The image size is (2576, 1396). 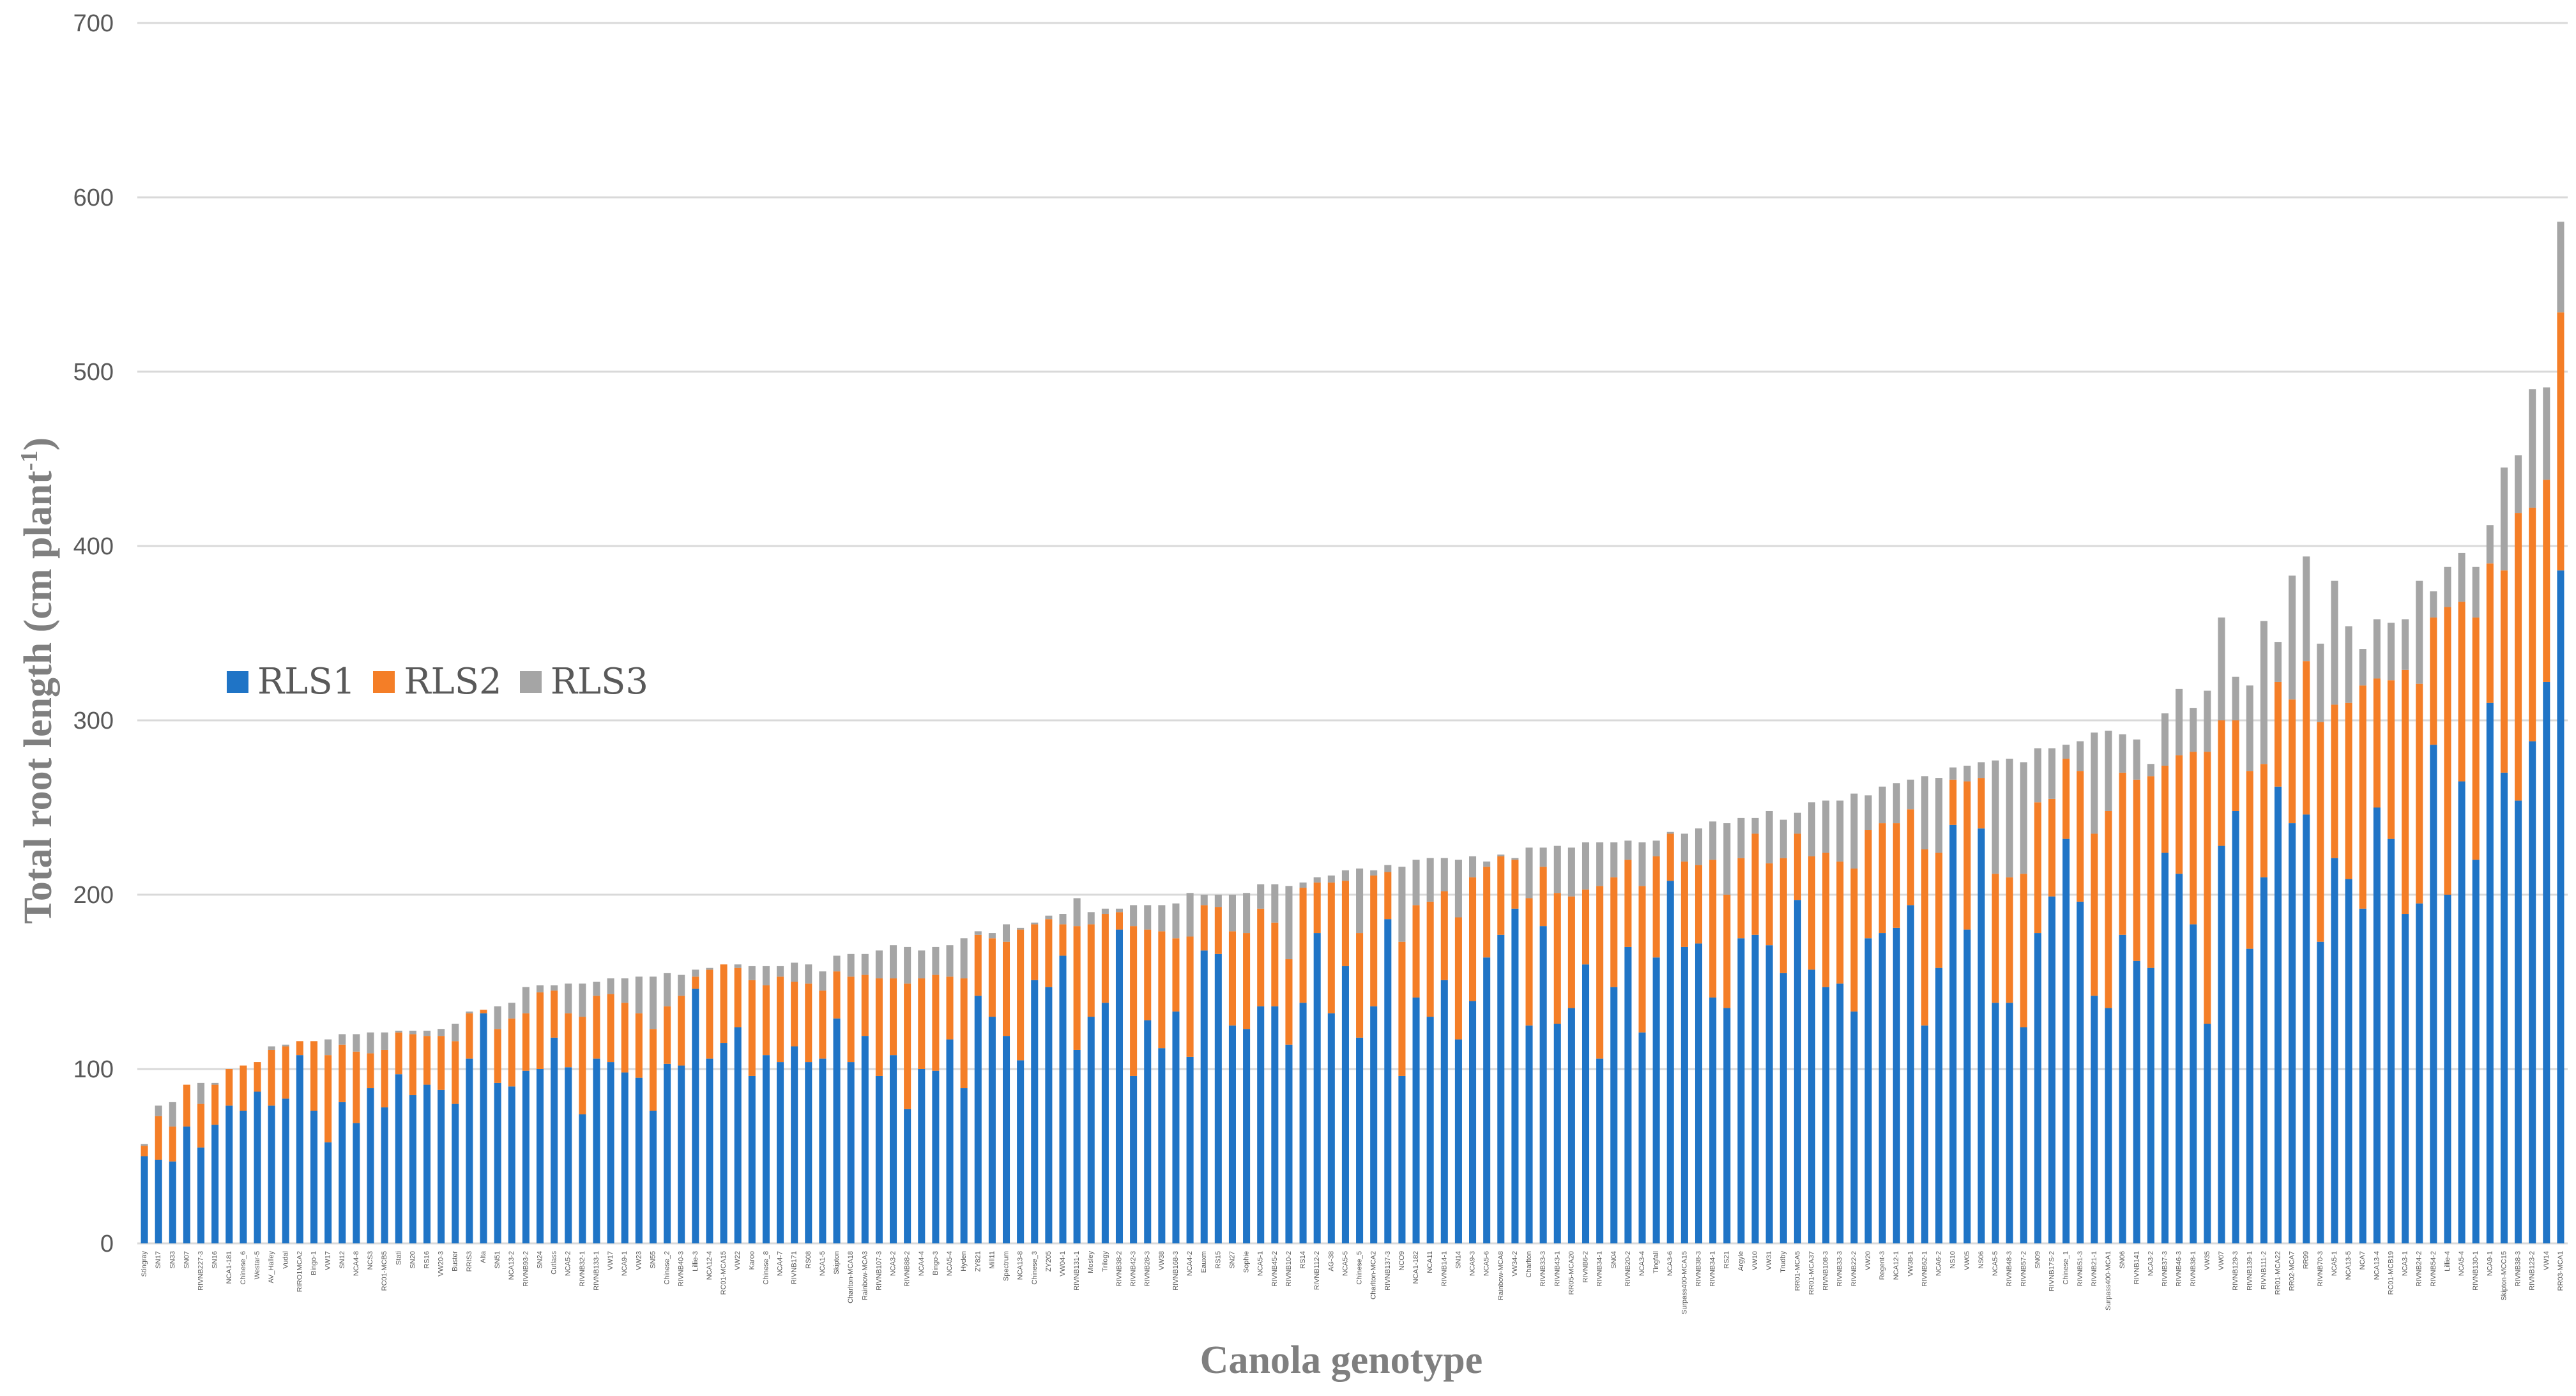 What do you see at coordinates (2504, 1276) in the screenshot?
I see `x-tick-label: Skipton-MCC15` at bounding box center [2504, 1276].